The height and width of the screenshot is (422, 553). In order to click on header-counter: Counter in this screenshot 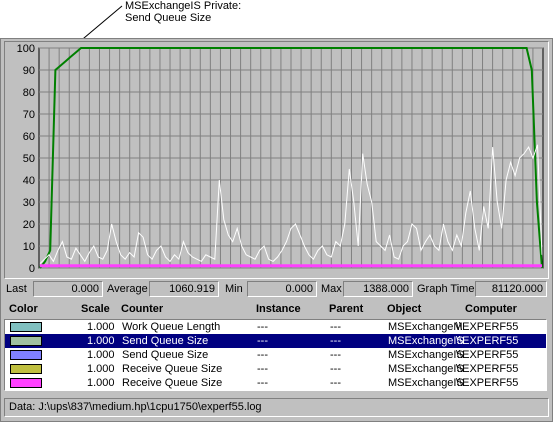, I will do `click(142, 309)`.